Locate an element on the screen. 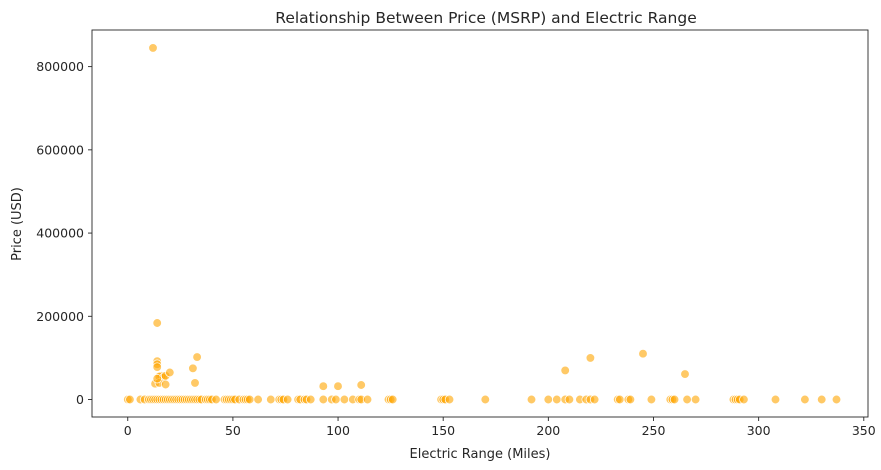  y-tick-label: 600000 is located at coordinates (60, 149).